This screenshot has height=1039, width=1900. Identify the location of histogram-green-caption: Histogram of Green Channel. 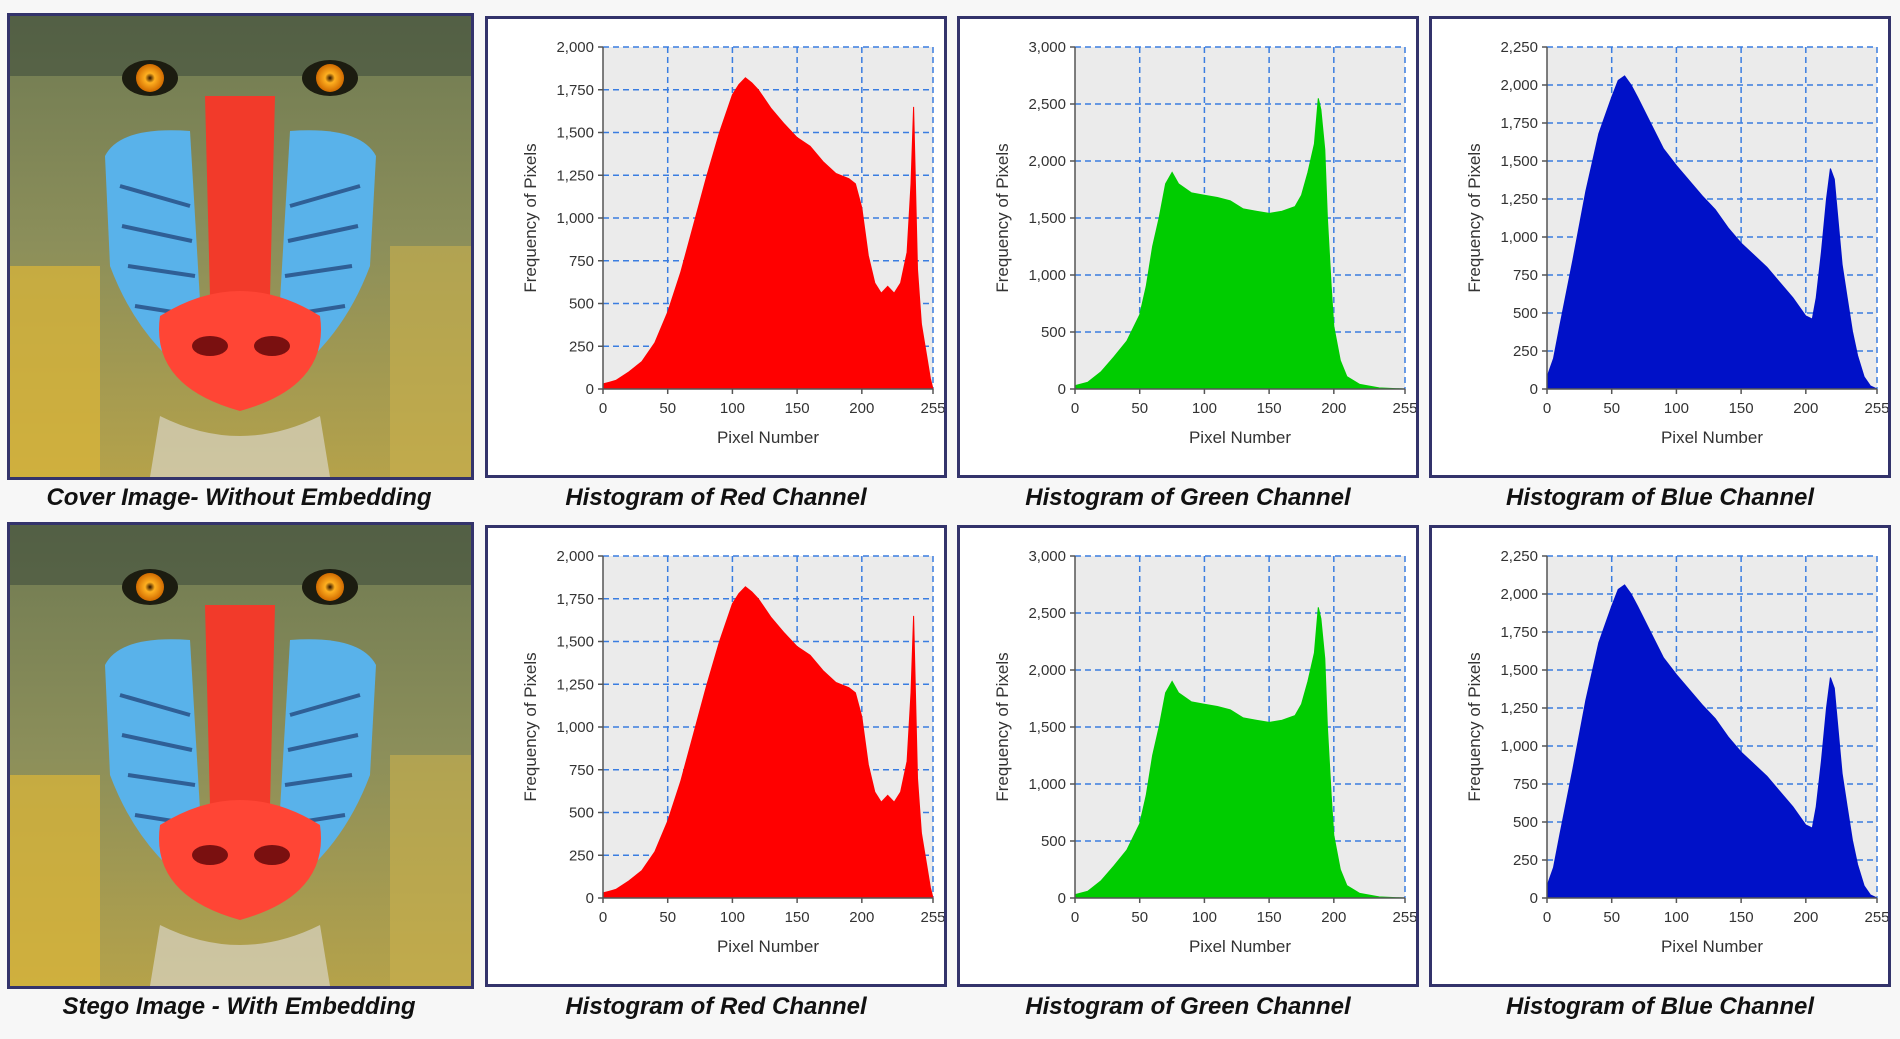
(1188, 1006).